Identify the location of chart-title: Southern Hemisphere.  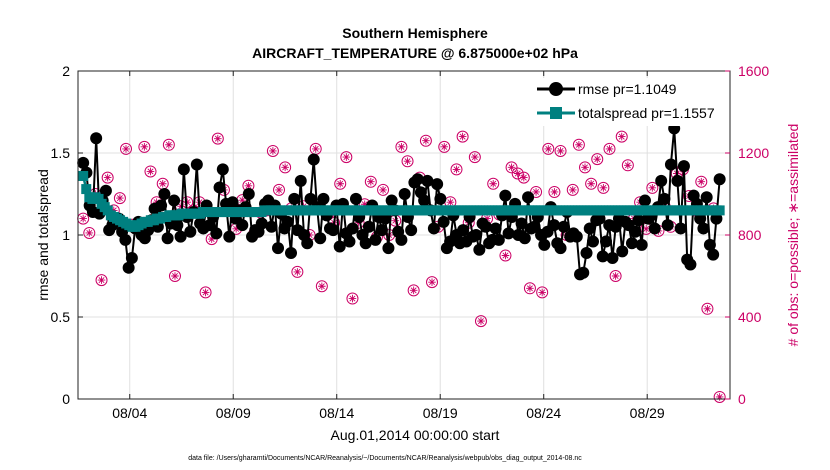
(415, 33).